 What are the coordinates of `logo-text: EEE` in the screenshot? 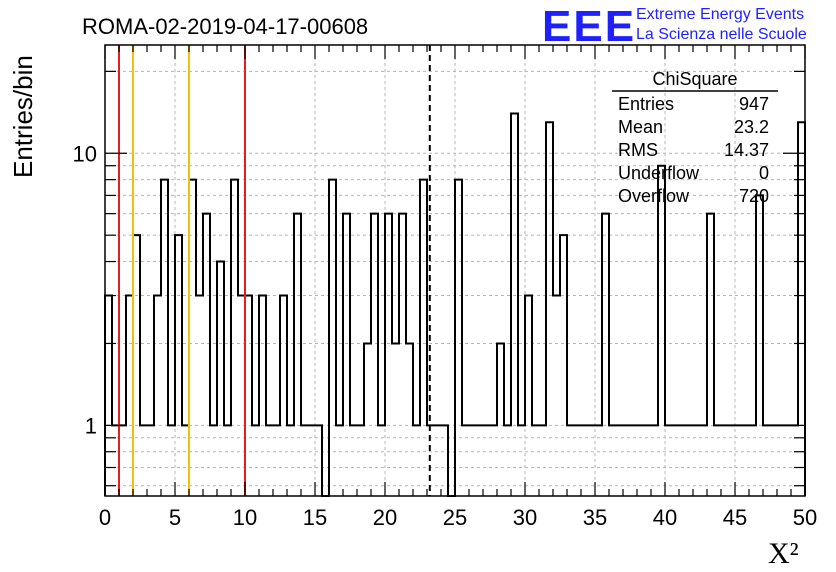 It's located at (589, 26).